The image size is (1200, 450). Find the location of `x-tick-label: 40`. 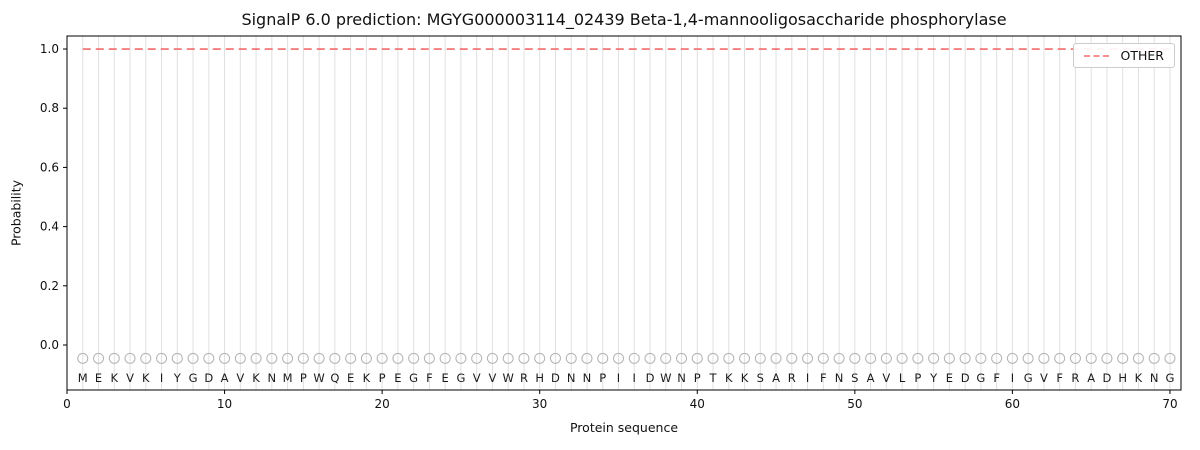

x-tick-label: 40 is located at coordinates (697, 404).